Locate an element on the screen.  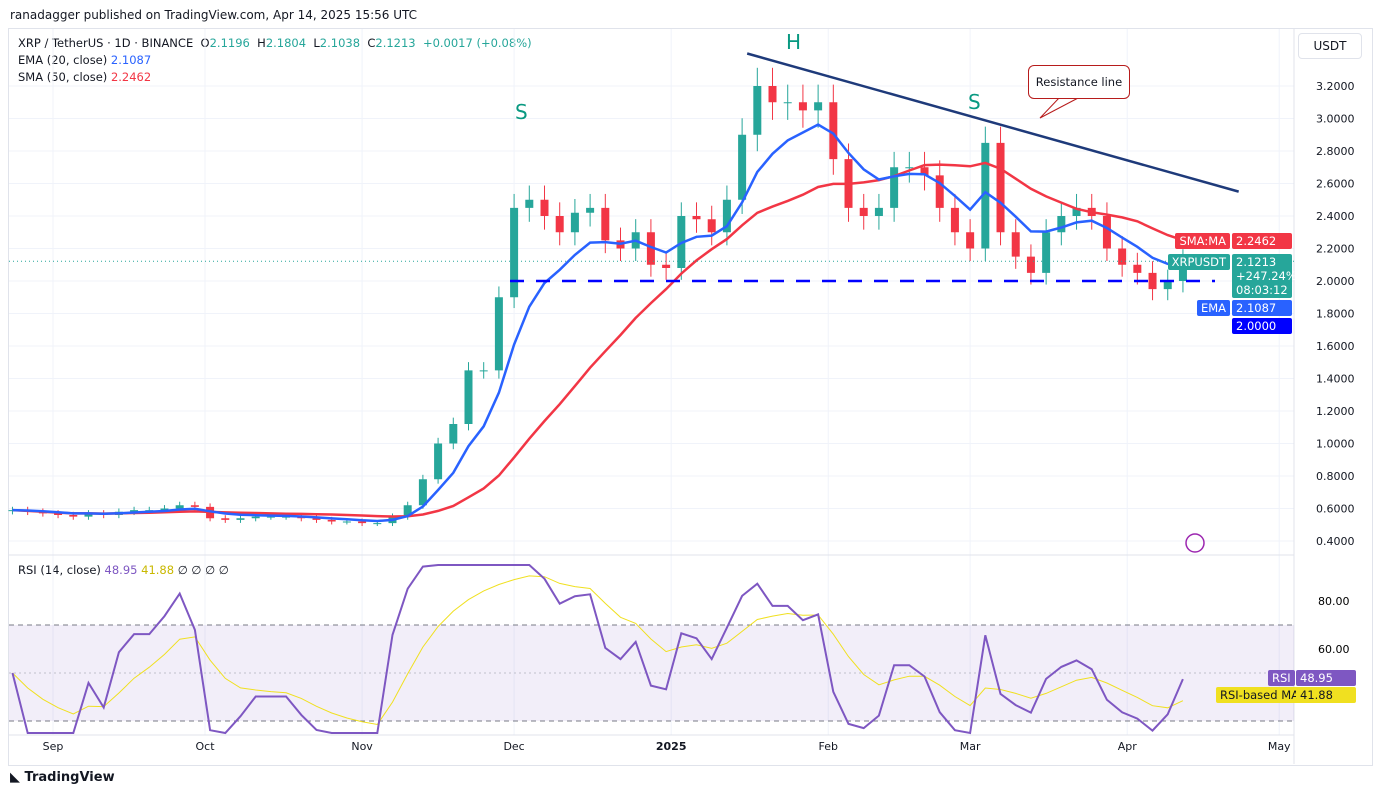
y-tick-label: 1.6000 is located at coordinates (1335, 346).